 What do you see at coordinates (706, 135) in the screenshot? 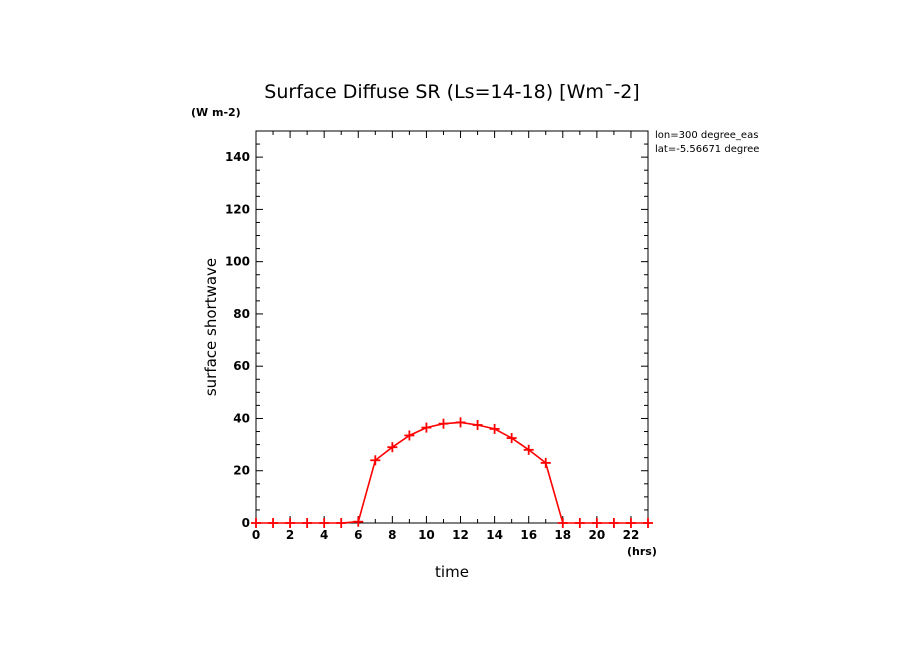
I see `annotation-lon: lon=300 degree_eas` at bounding box center [706, 135].